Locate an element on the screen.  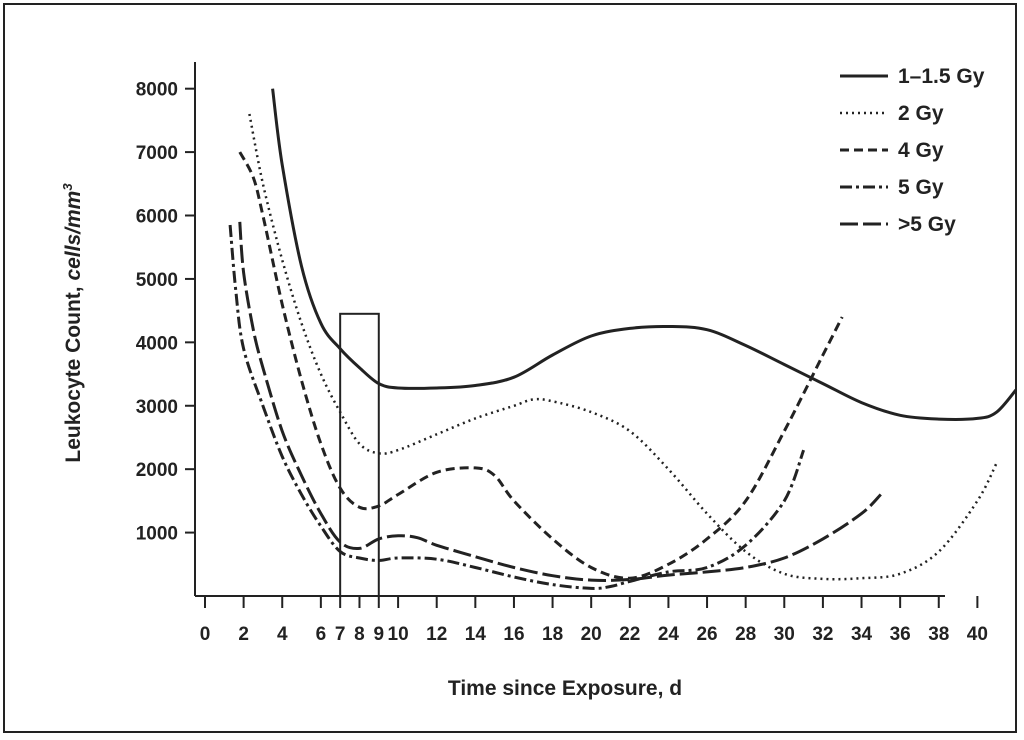
y-axis-title: Leukocyte Count, cells/mm3 is located at coordinates (72, 323).